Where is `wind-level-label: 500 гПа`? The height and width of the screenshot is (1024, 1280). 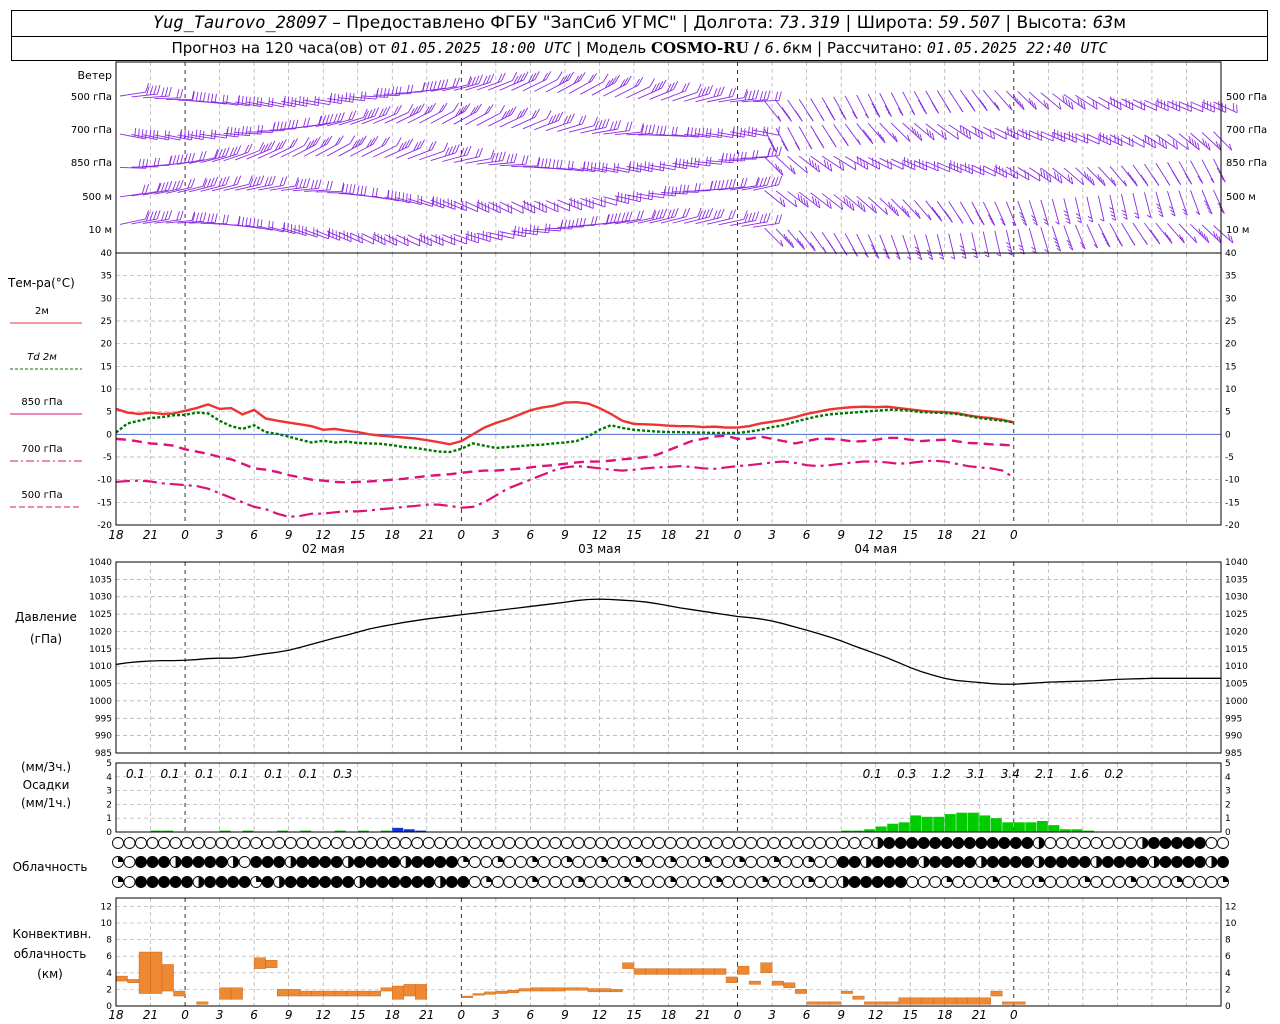 wind-level-label: 500 гПа is located at coordinates (91, 97).